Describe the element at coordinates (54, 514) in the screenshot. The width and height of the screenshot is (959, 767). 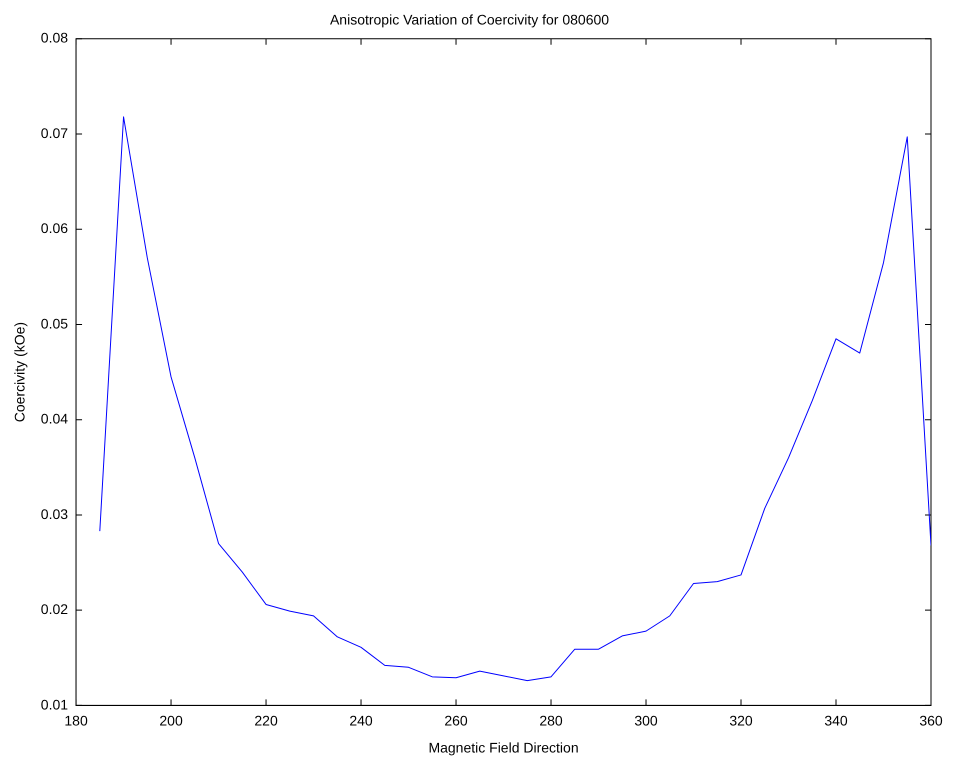
I see `y-tick-label: 0.03` at that location.